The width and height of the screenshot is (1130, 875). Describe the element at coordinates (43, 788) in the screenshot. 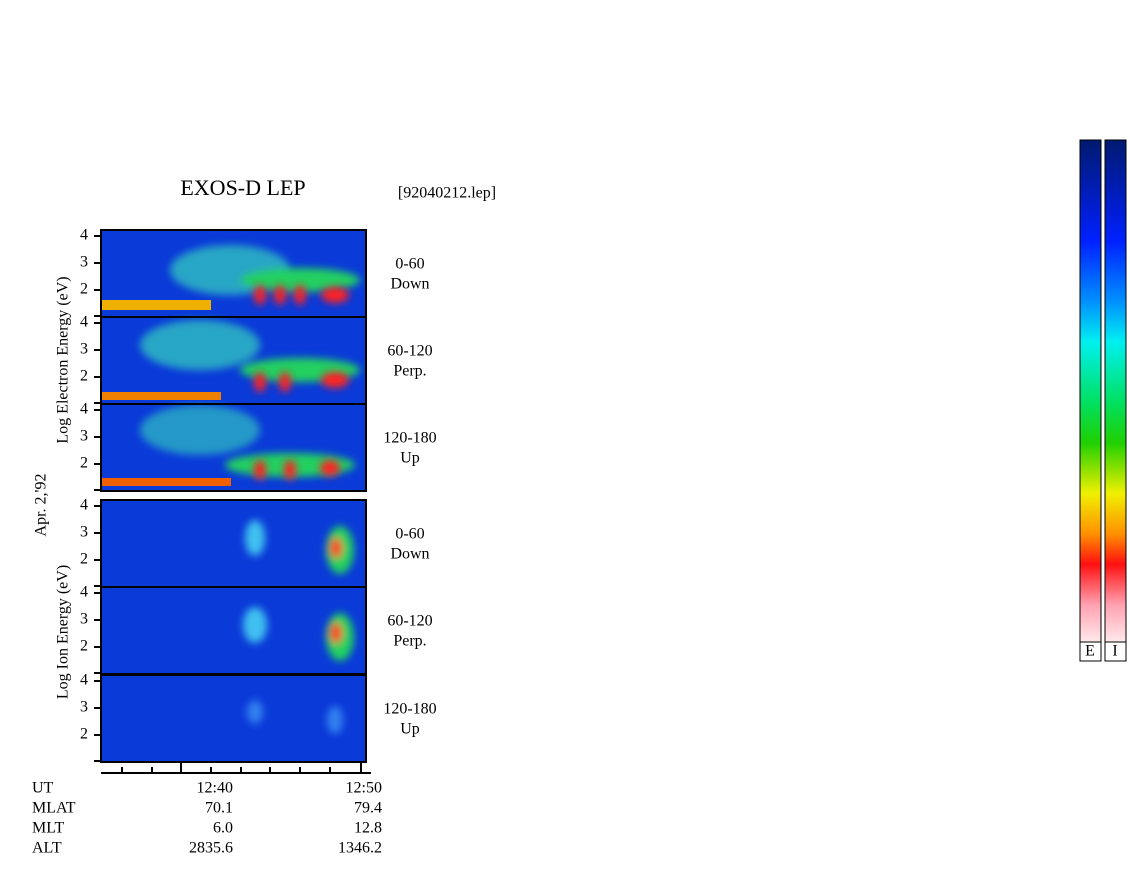

I see `orbit-label: UT` at that location.